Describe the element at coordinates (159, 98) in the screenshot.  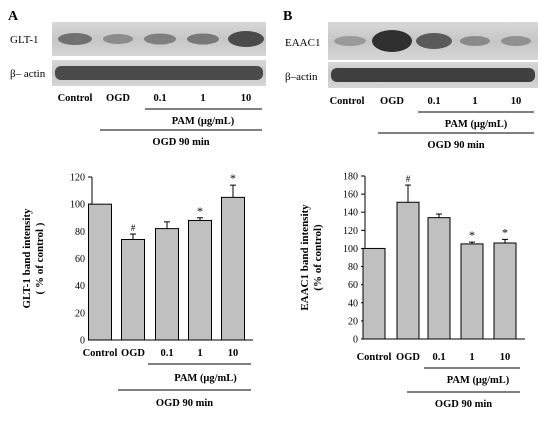
I see `lane-label-0-1-a: 0.1` at that location.